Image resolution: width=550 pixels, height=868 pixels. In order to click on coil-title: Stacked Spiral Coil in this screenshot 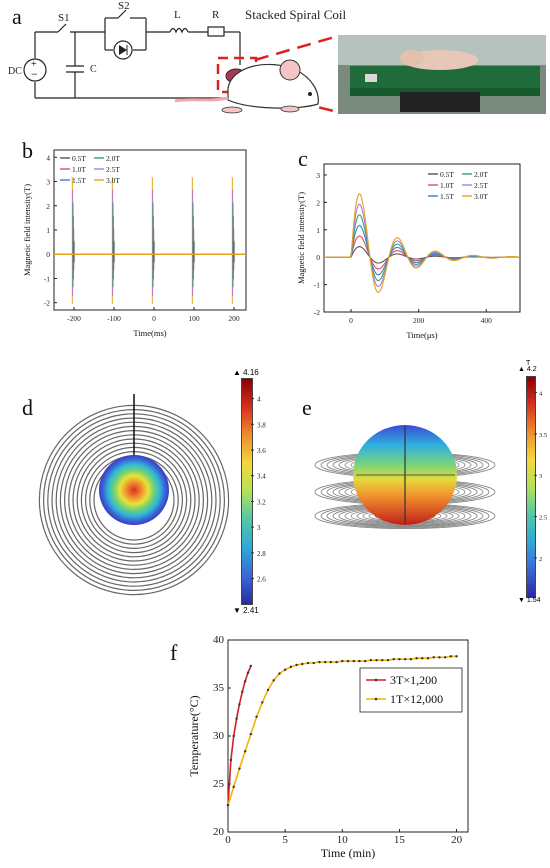, I will do `click(295, 14)`.